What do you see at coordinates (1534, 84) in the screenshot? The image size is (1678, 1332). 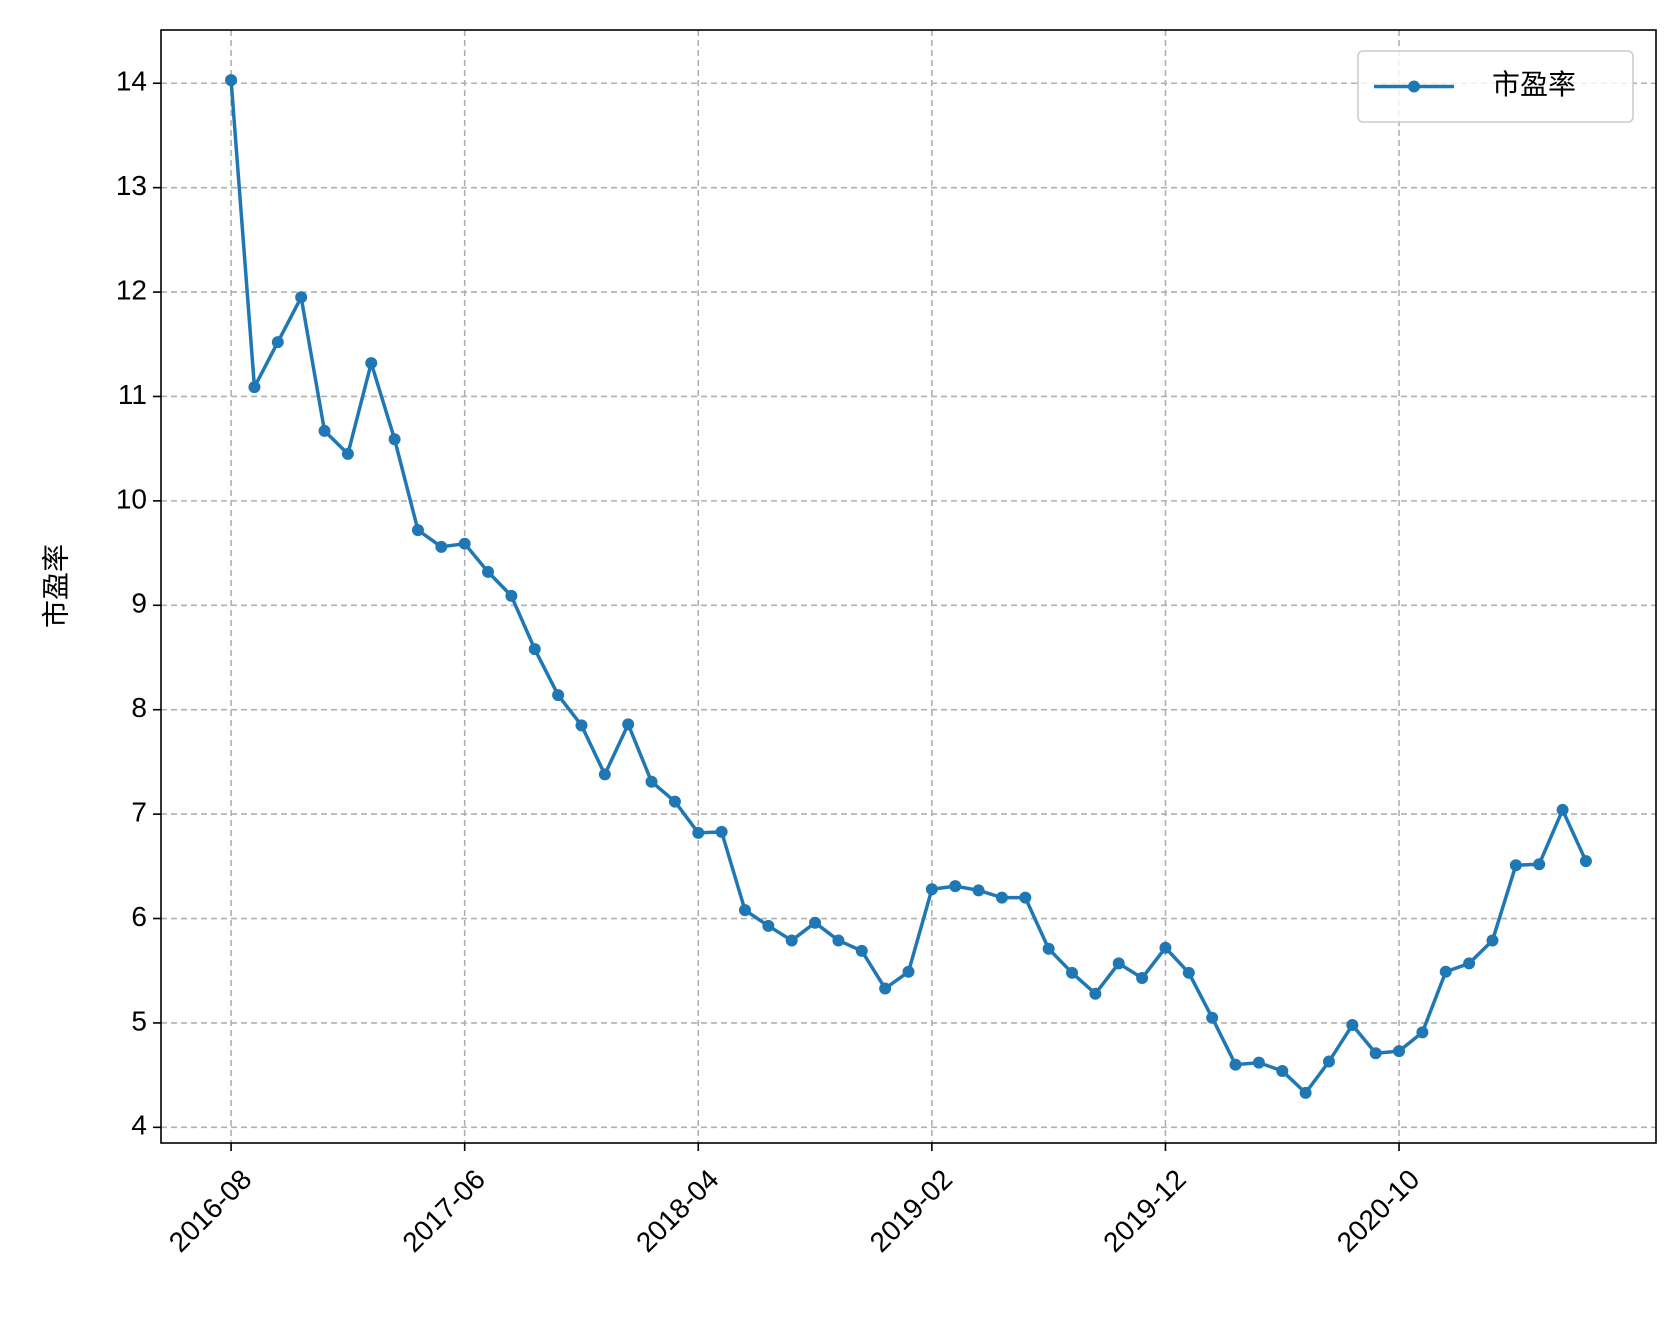 I see `legend-label: 市盈率` at bounding box center [1534, 84].